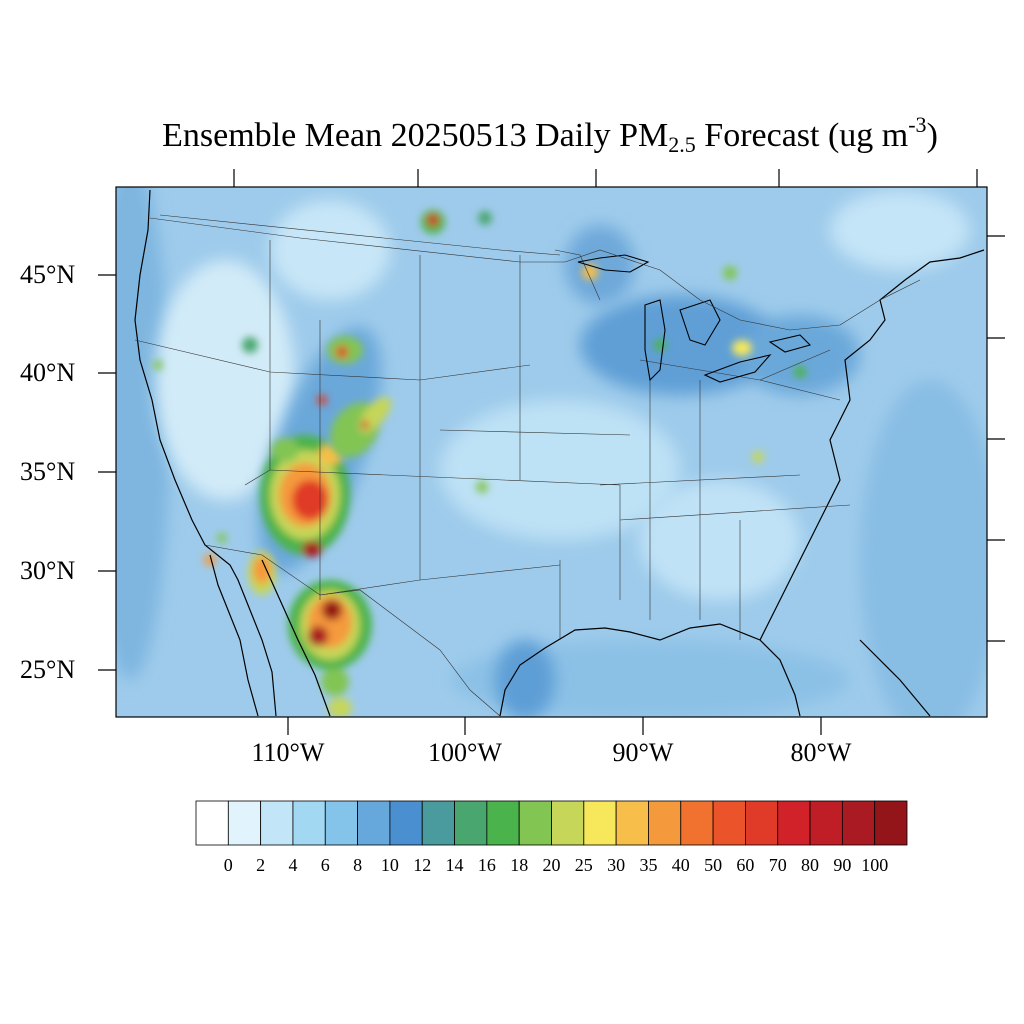  Describe the element at coordinates (519, 865) in the screenshot. I see `colorbar-tick-label: 18` at that location.